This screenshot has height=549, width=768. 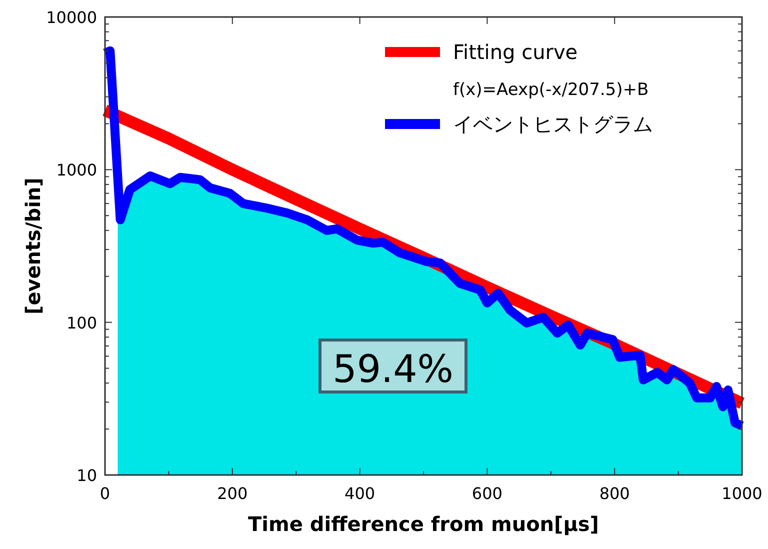 I want to click on y-axis-title: [events/bin], so click(x=33, y=246).